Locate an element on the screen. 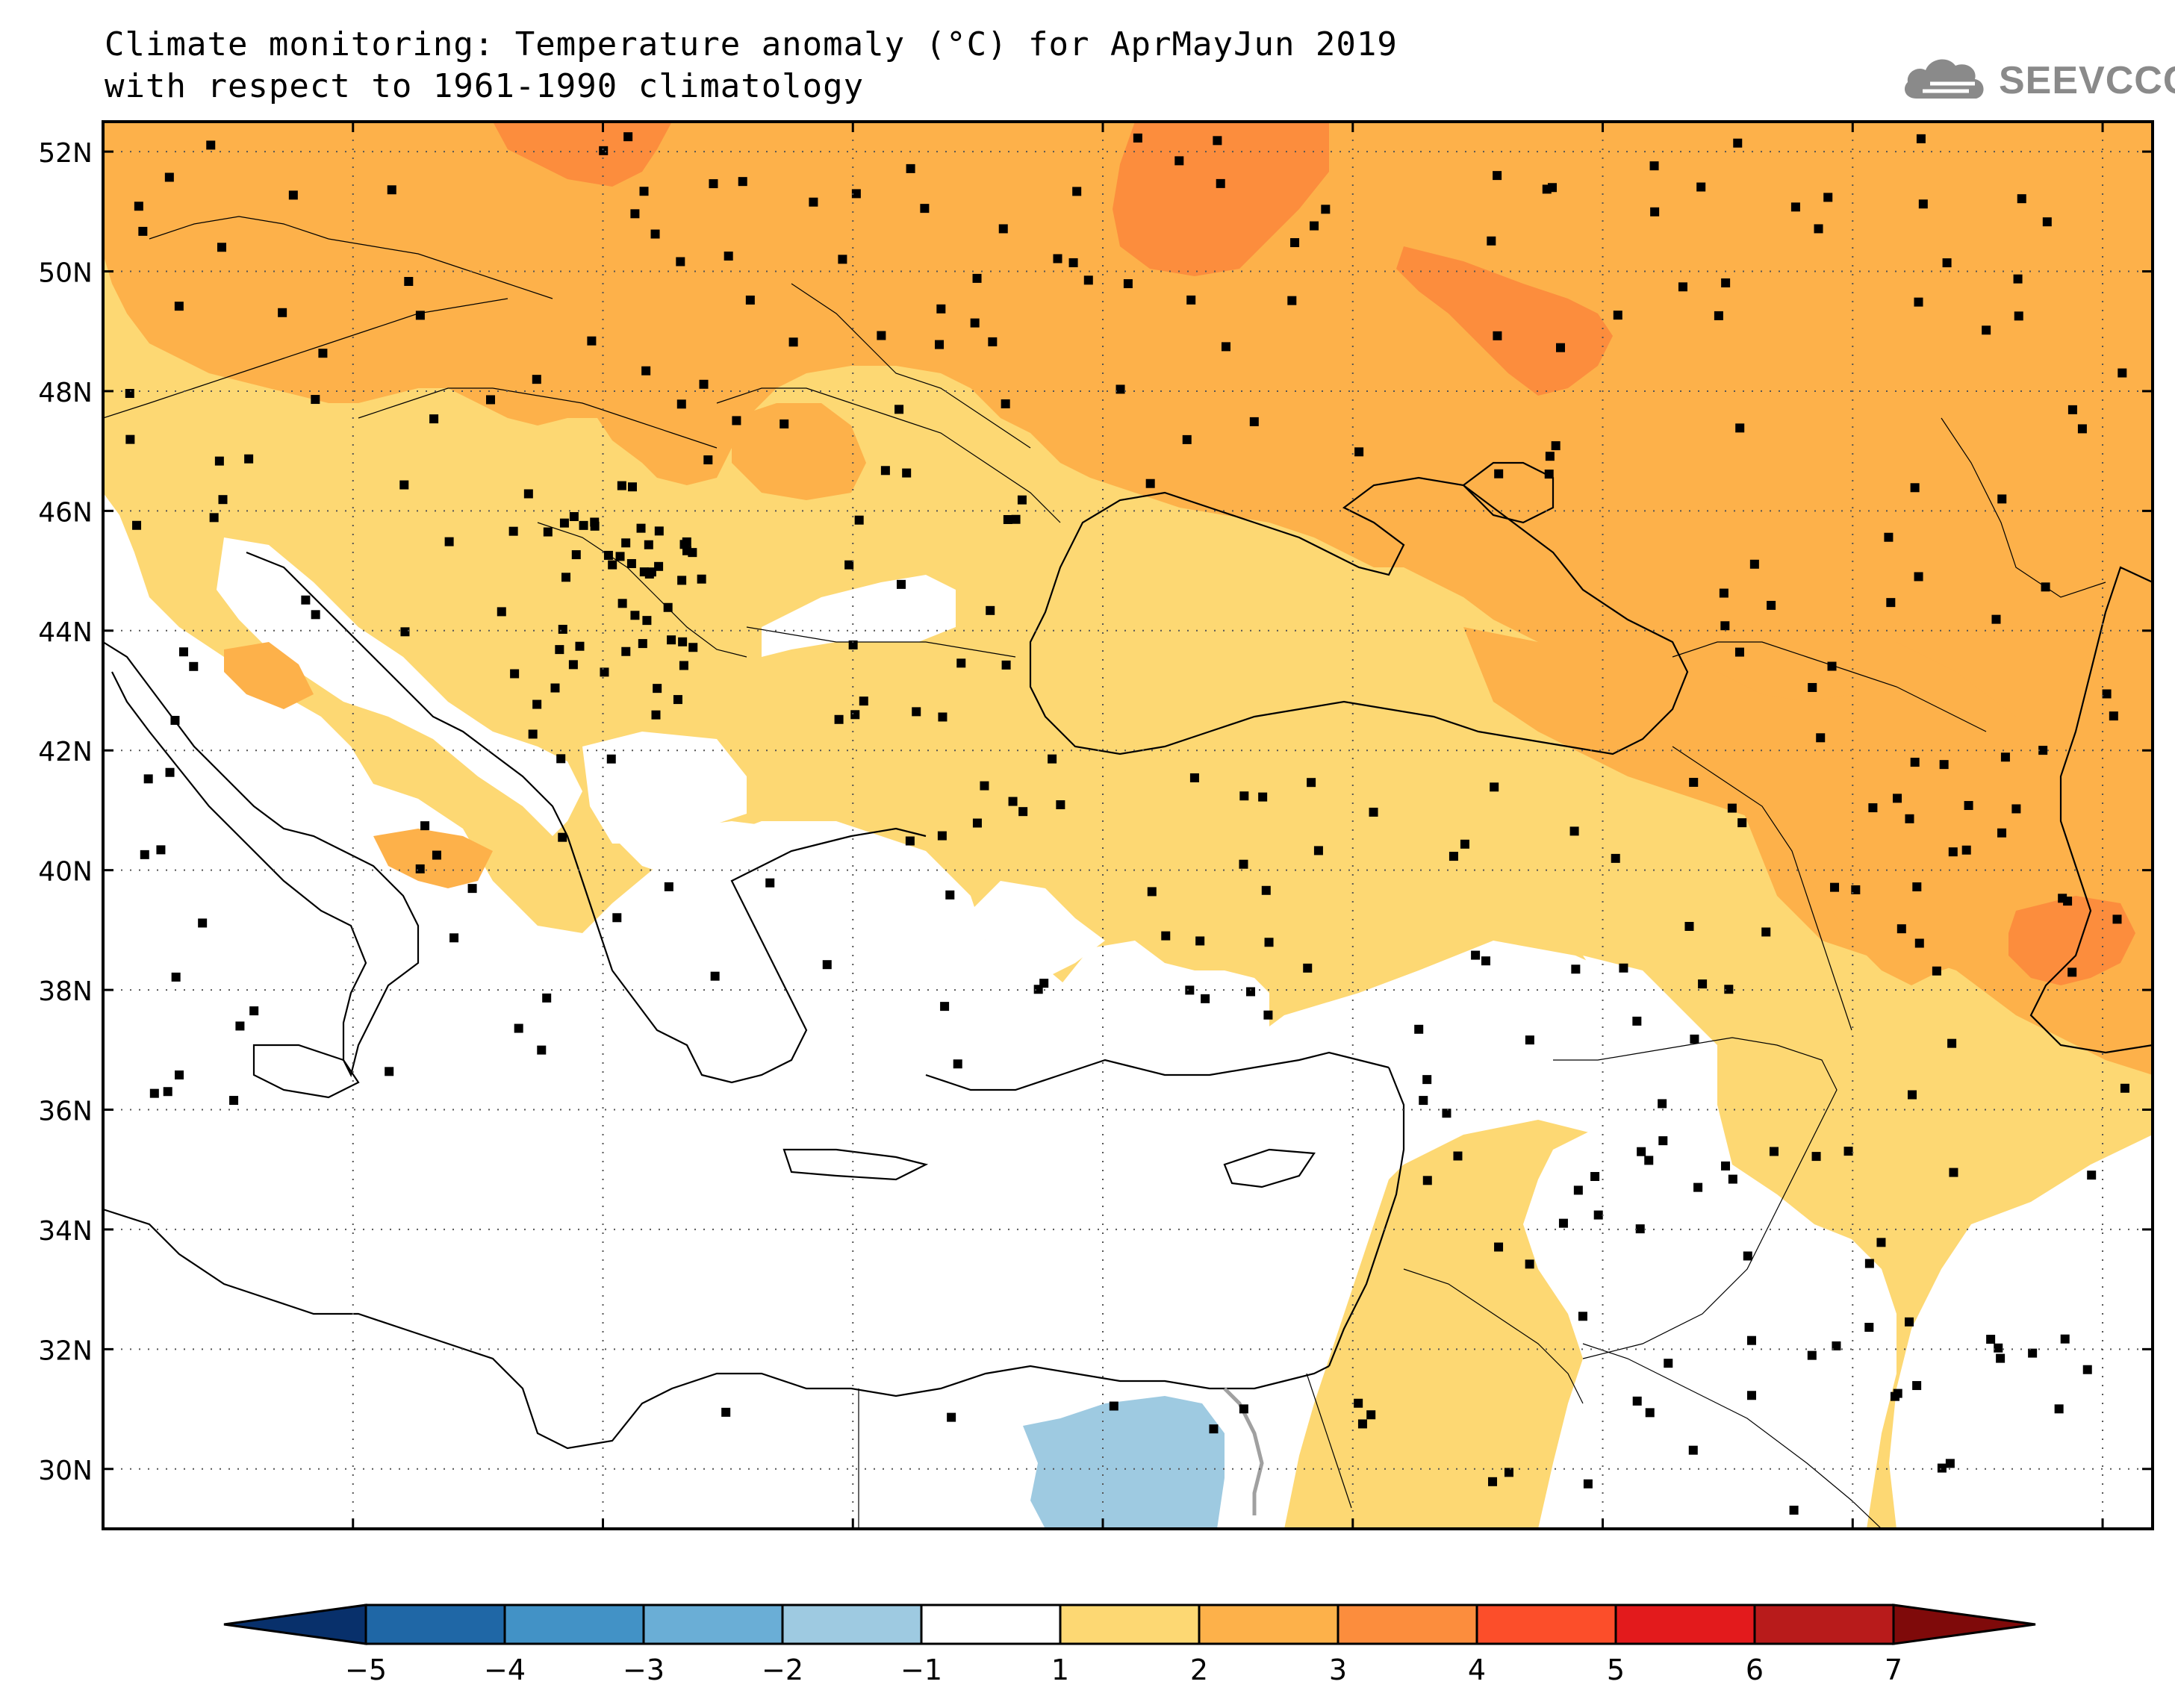  anomaly-region-white-west-anatolia is located at coordinates (1049, 1019).